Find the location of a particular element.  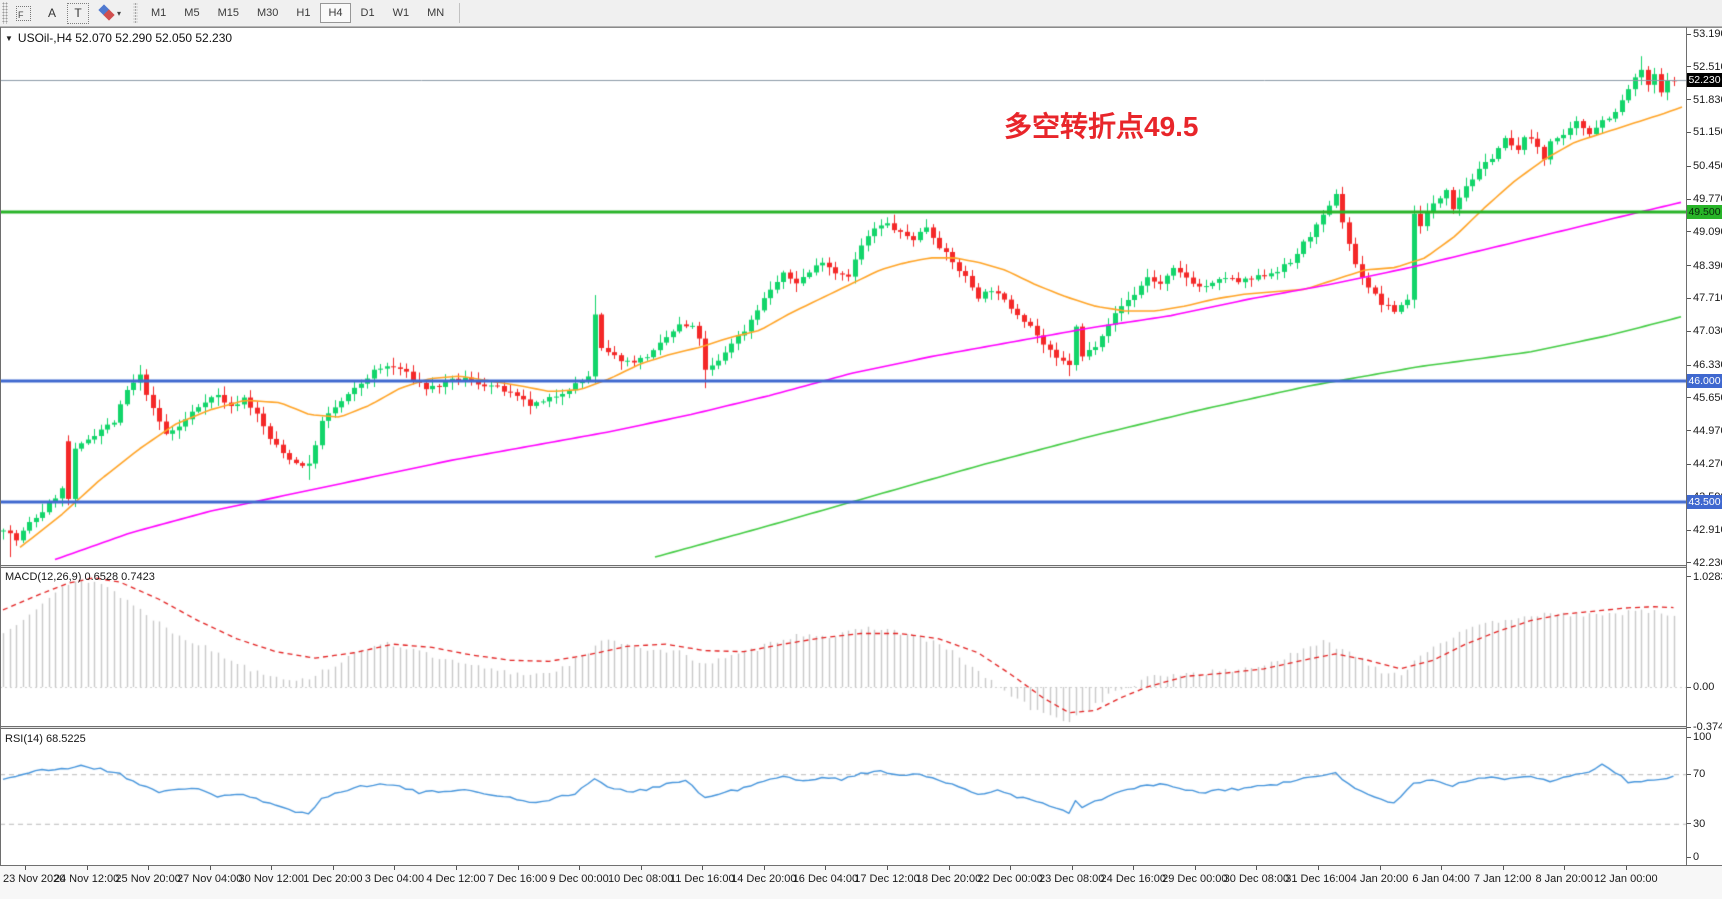

date-label: 25 Nov 20:00 is located at coordinates (148, 879).